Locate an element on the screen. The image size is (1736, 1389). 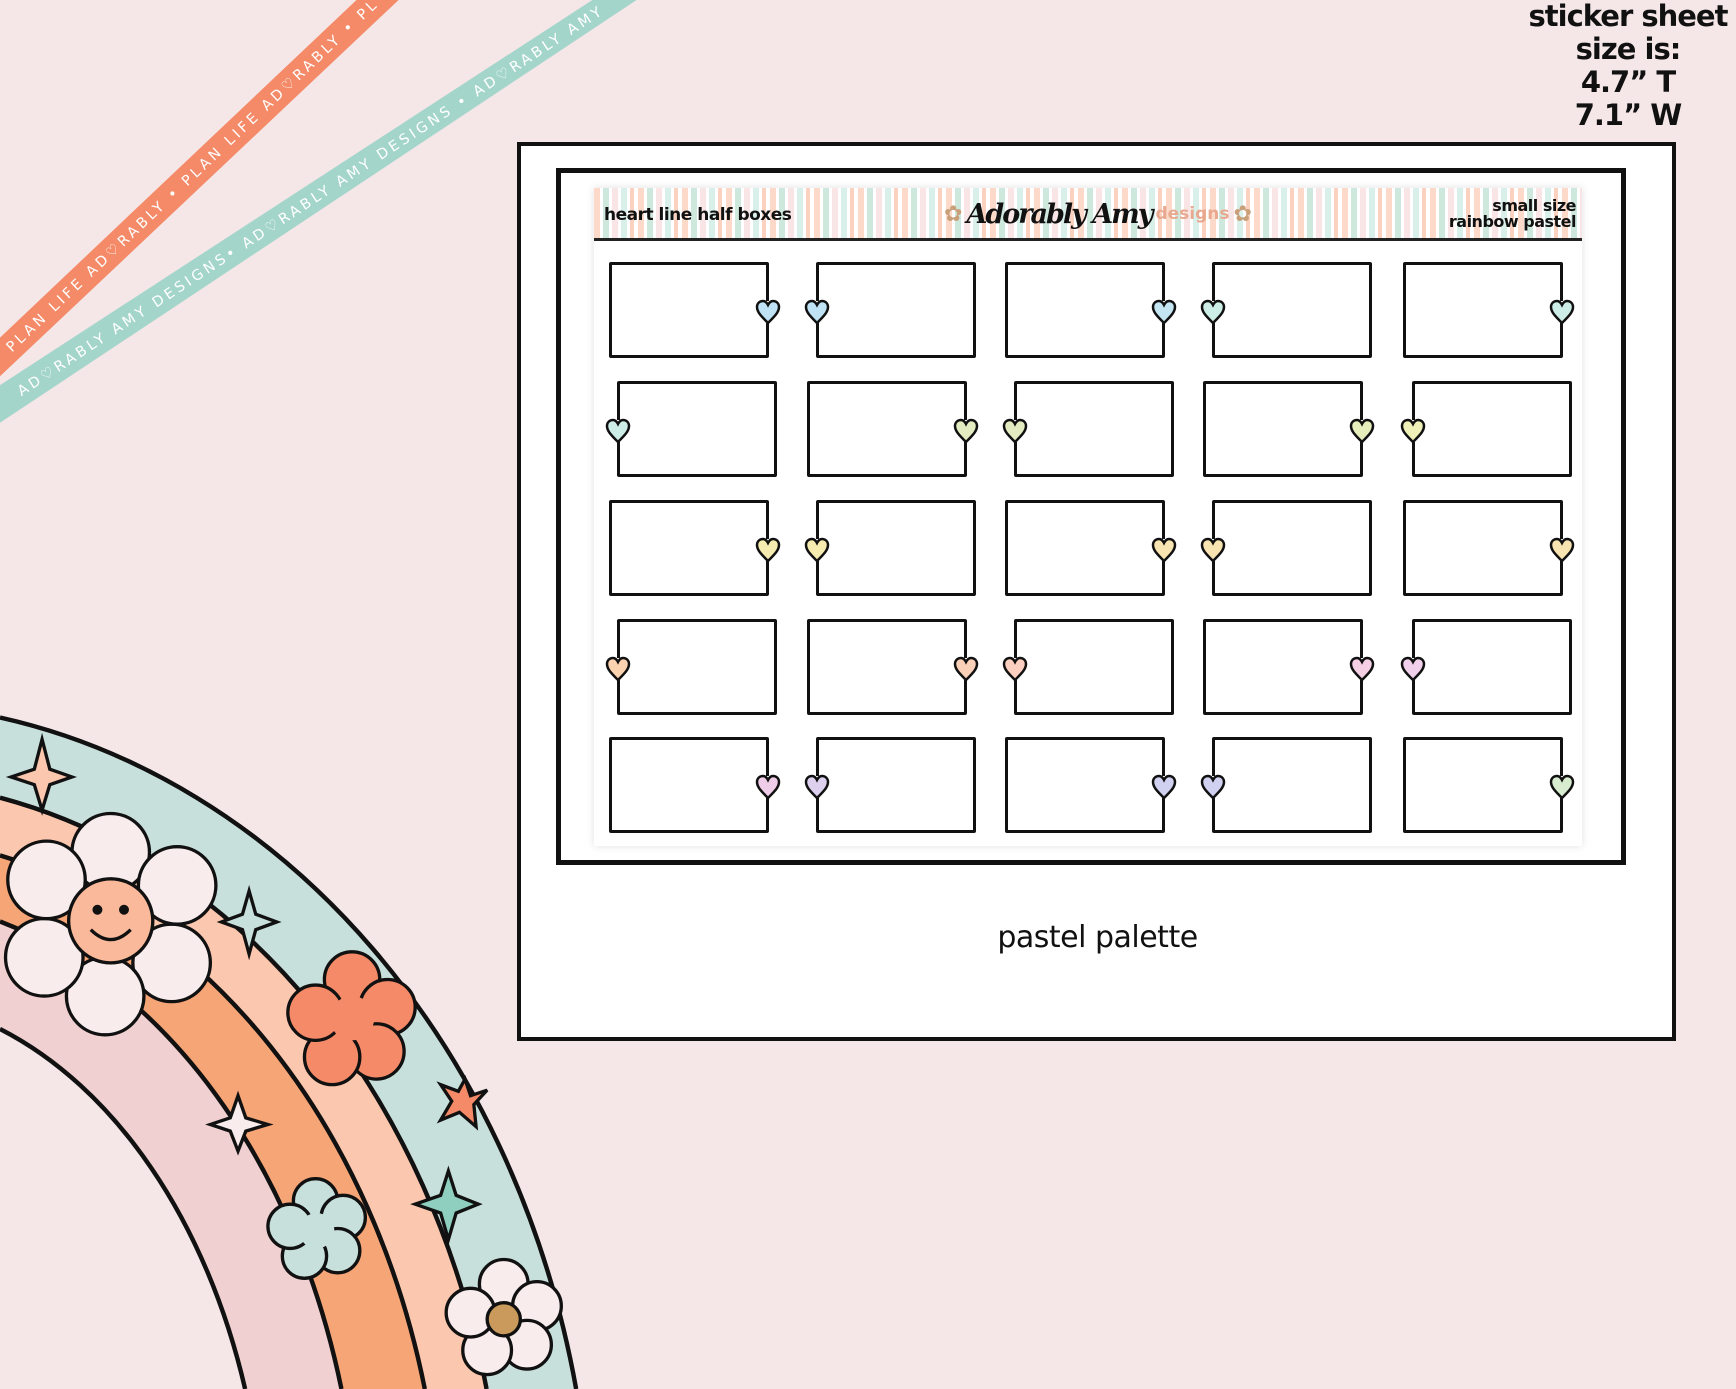
logo-suffix: designs is located at coordinates (1192, 214).